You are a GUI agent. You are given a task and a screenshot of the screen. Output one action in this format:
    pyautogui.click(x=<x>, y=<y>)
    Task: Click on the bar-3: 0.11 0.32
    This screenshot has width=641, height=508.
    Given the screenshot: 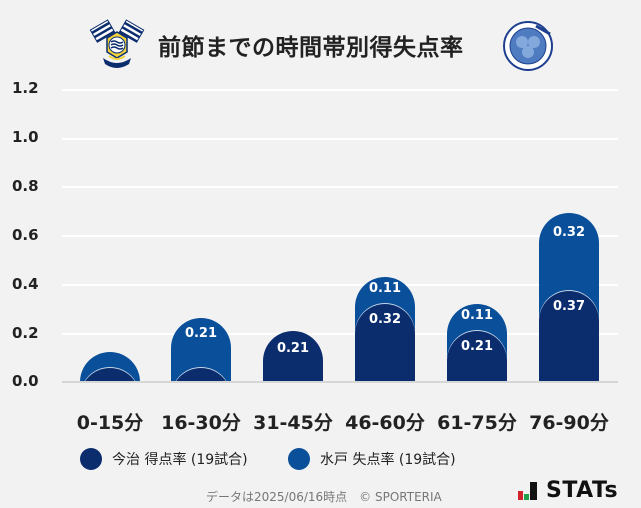 What is the action you would take?
    pyautogui.click(x=385, y=329)
    